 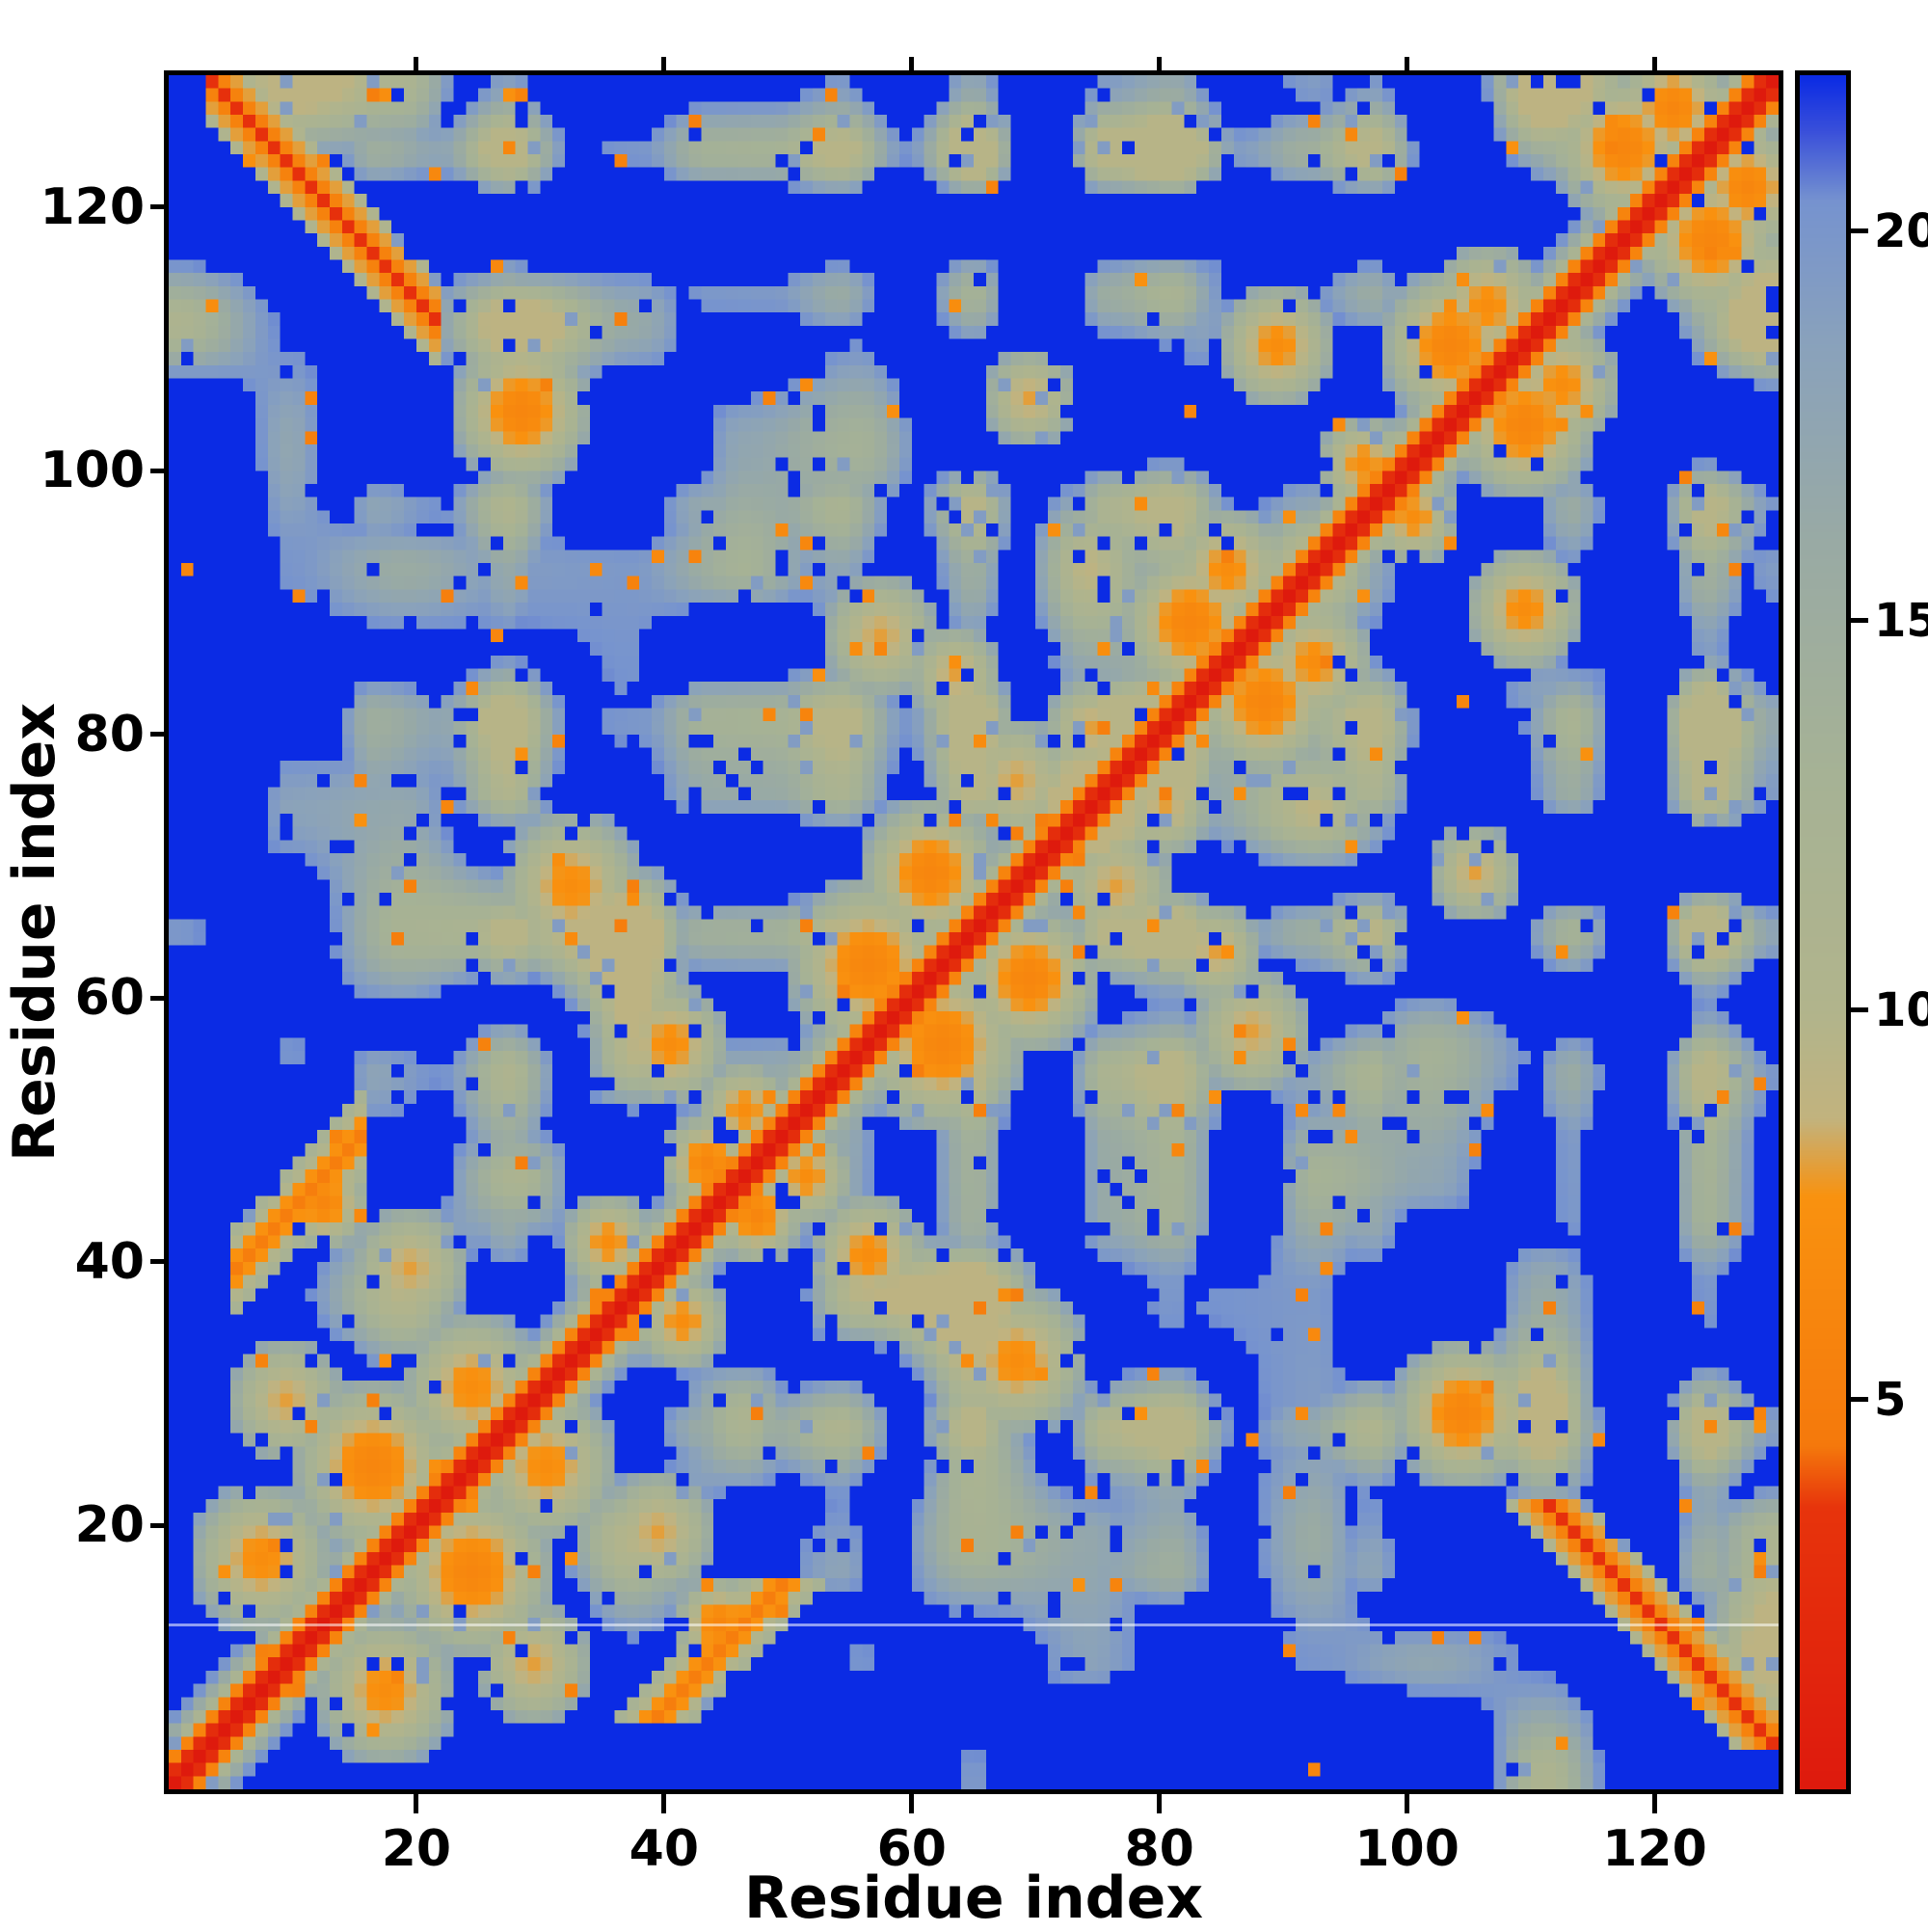 I want to click on colorbar-gradient, so click(x=1823, y=932).